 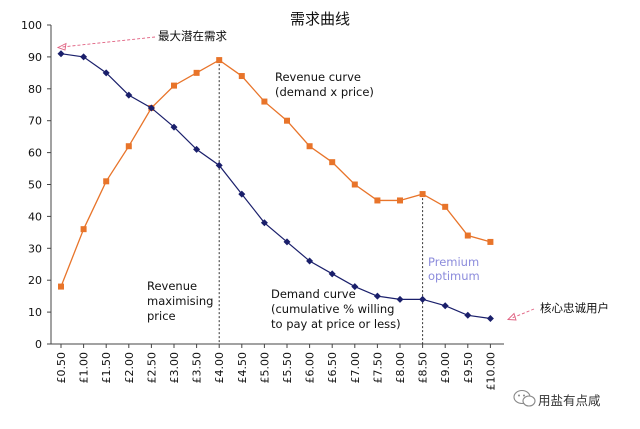 I want to click on y-tick-label: 70, so click(x=35, y=121).